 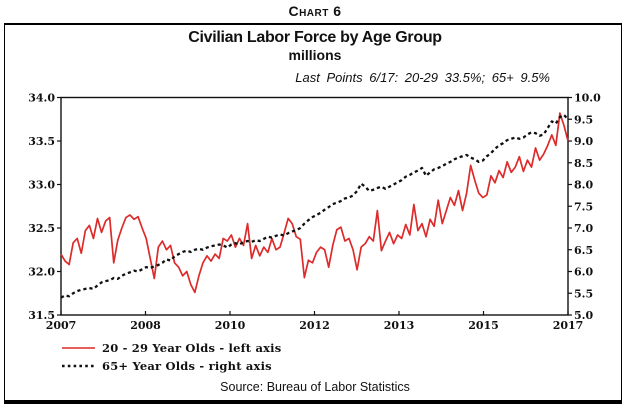 What do you see at coordinates (230, 325) in the screenshot?
I see `x-axis-year-label: 2010` at bounding box center [230, 325].